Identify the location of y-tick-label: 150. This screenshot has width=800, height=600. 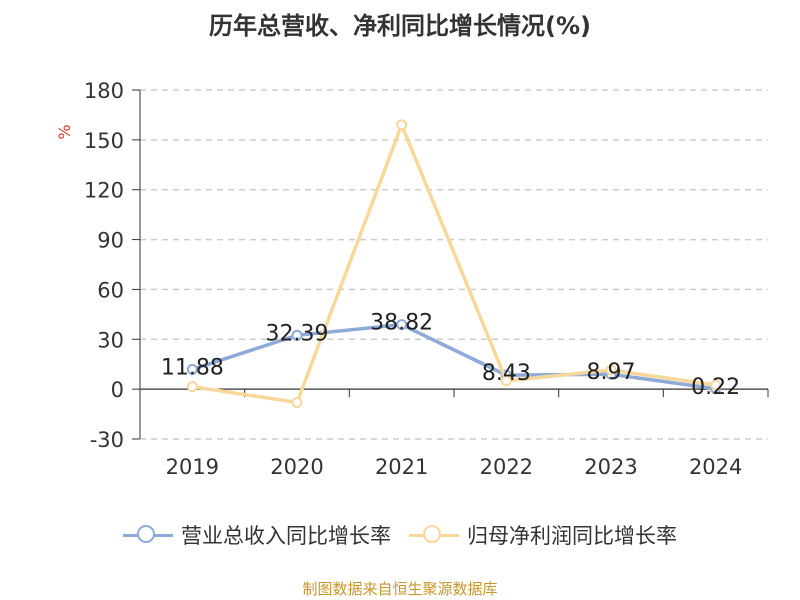
(104, 141).